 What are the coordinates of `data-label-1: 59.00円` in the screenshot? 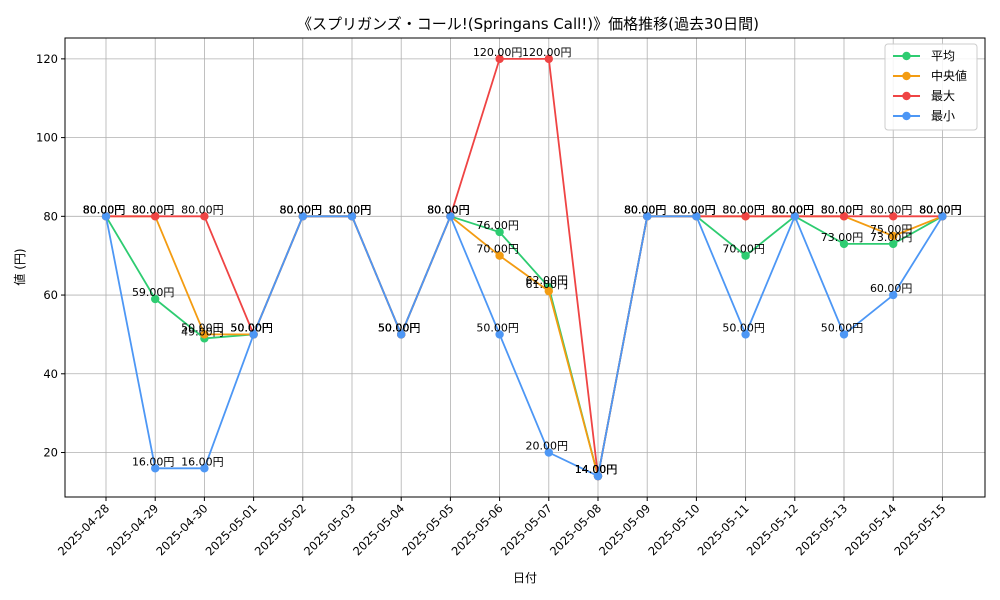 It's located at (153, 292).